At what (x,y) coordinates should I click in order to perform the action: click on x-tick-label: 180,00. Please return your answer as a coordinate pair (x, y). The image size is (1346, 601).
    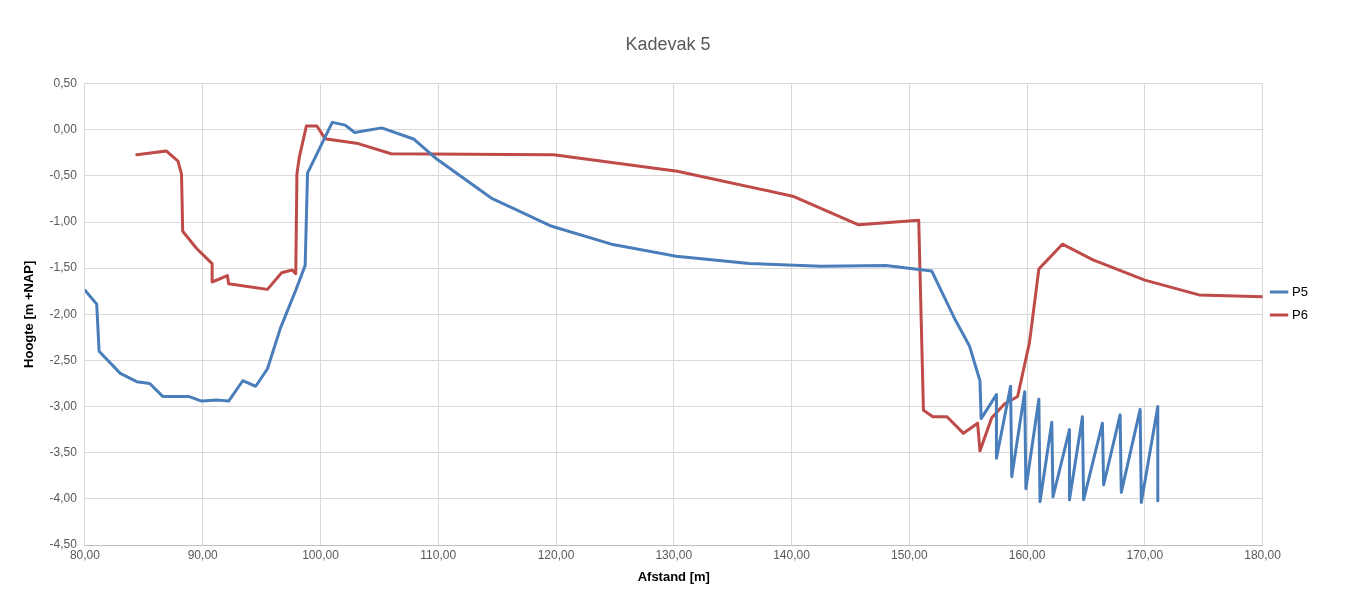
    Looking at the image, I should click on (1263, 554).